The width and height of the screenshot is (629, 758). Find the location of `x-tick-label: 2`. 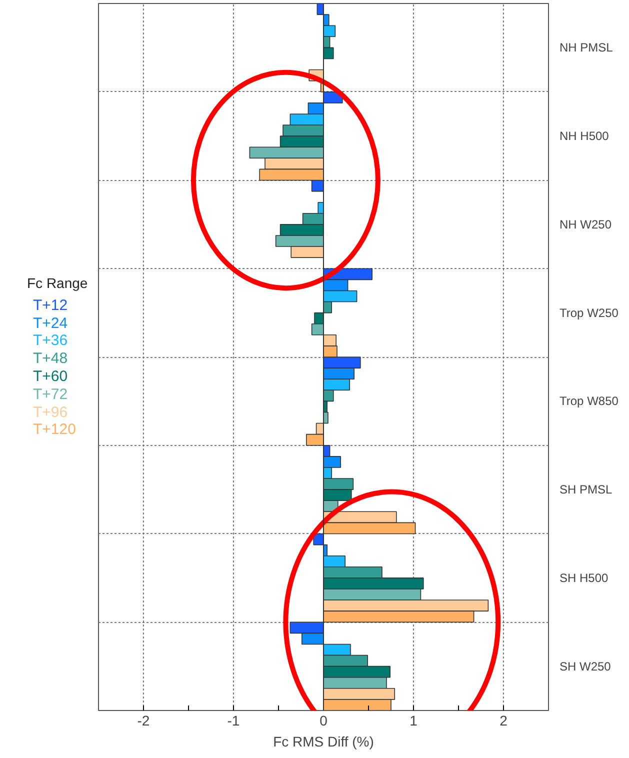

x-tick-label: 2 is located at coordinates (504, 720).